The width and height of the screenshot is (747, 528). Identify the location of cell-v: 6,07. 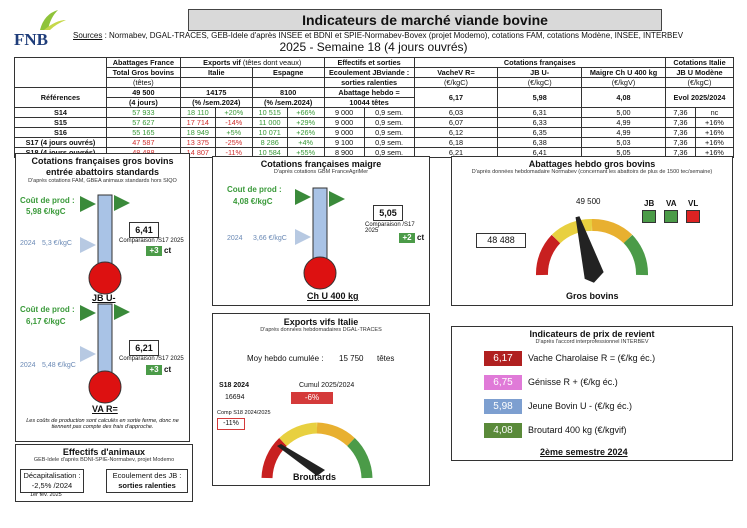
(456, 122).